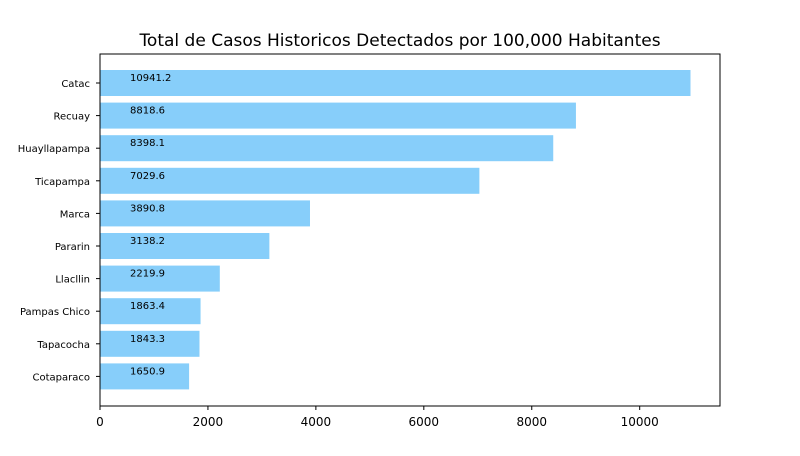 This screenshot has height=456, width=800. Describe the element at coordinates (75, 214) in the screenshot. I see `category-label: Marca` at that location.